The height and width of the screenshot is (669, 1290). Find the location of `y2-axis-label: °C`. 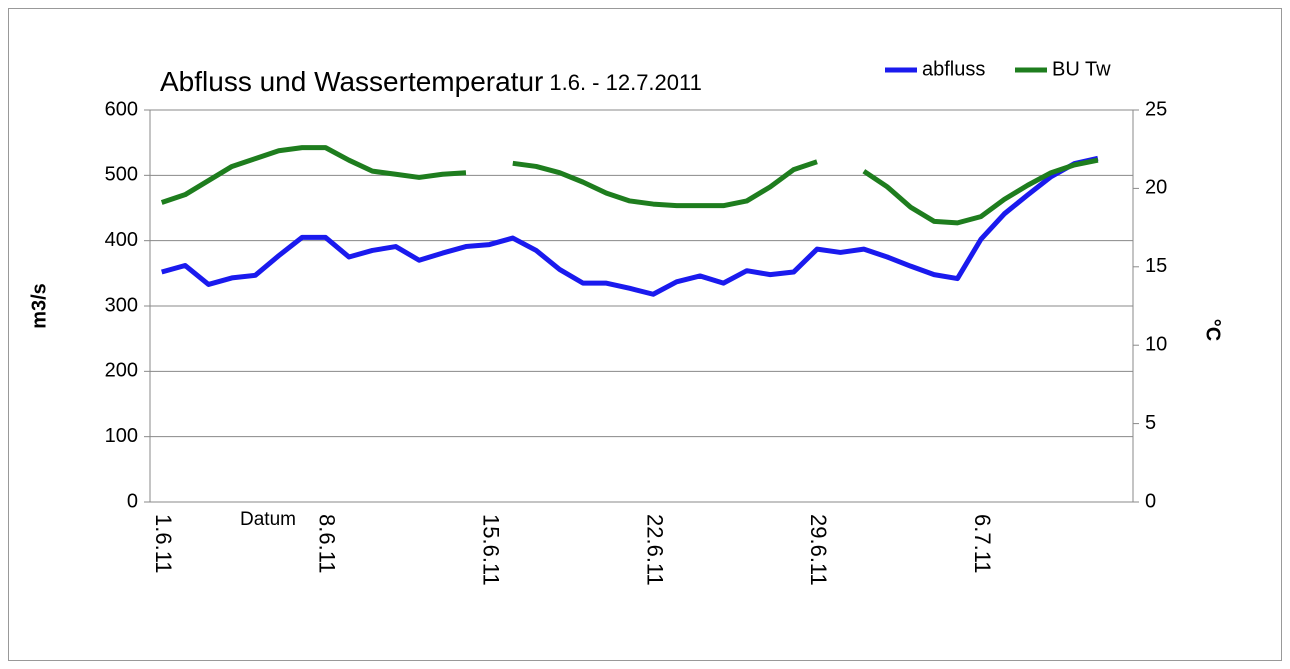

y2-axis-label: °C is located at coordinates (1213, 330).